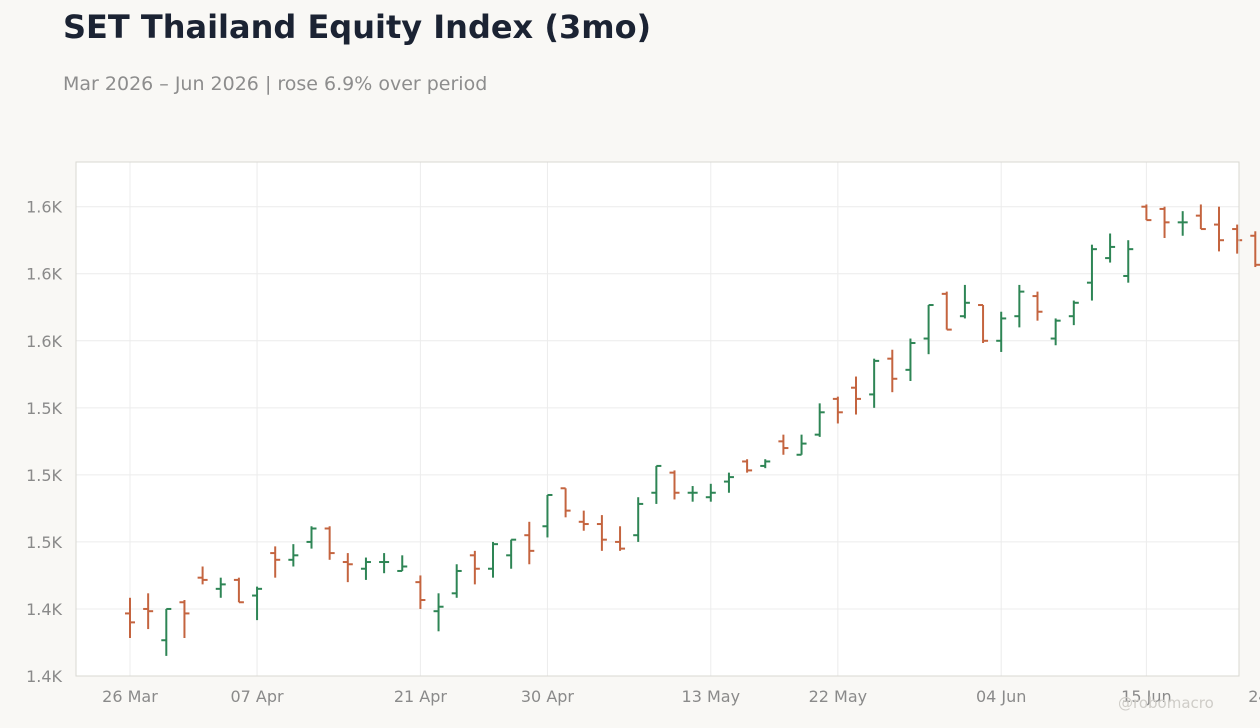  Describe the element at coordinates (130, 696) in the screenshot. I see `x-tick-label: 26 Mar` at that location.